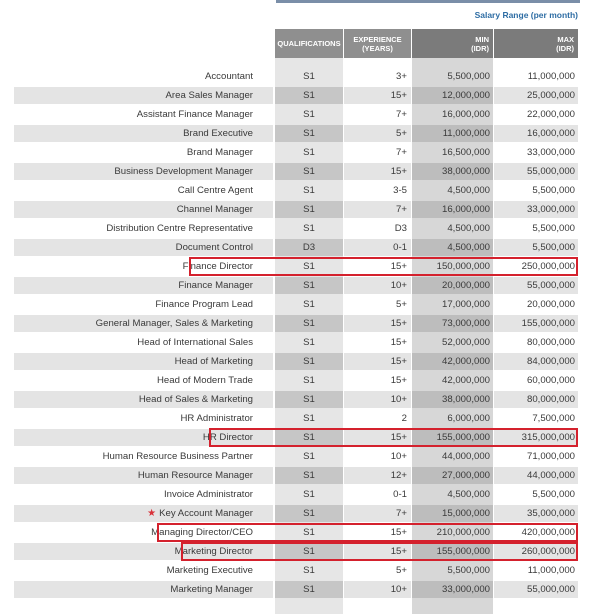 The image size is (590, 614). What do you see at coordinates (548, 323) in the screenshot?
I see `max-salary: 155,000,000` at bounding box center [548, 323].